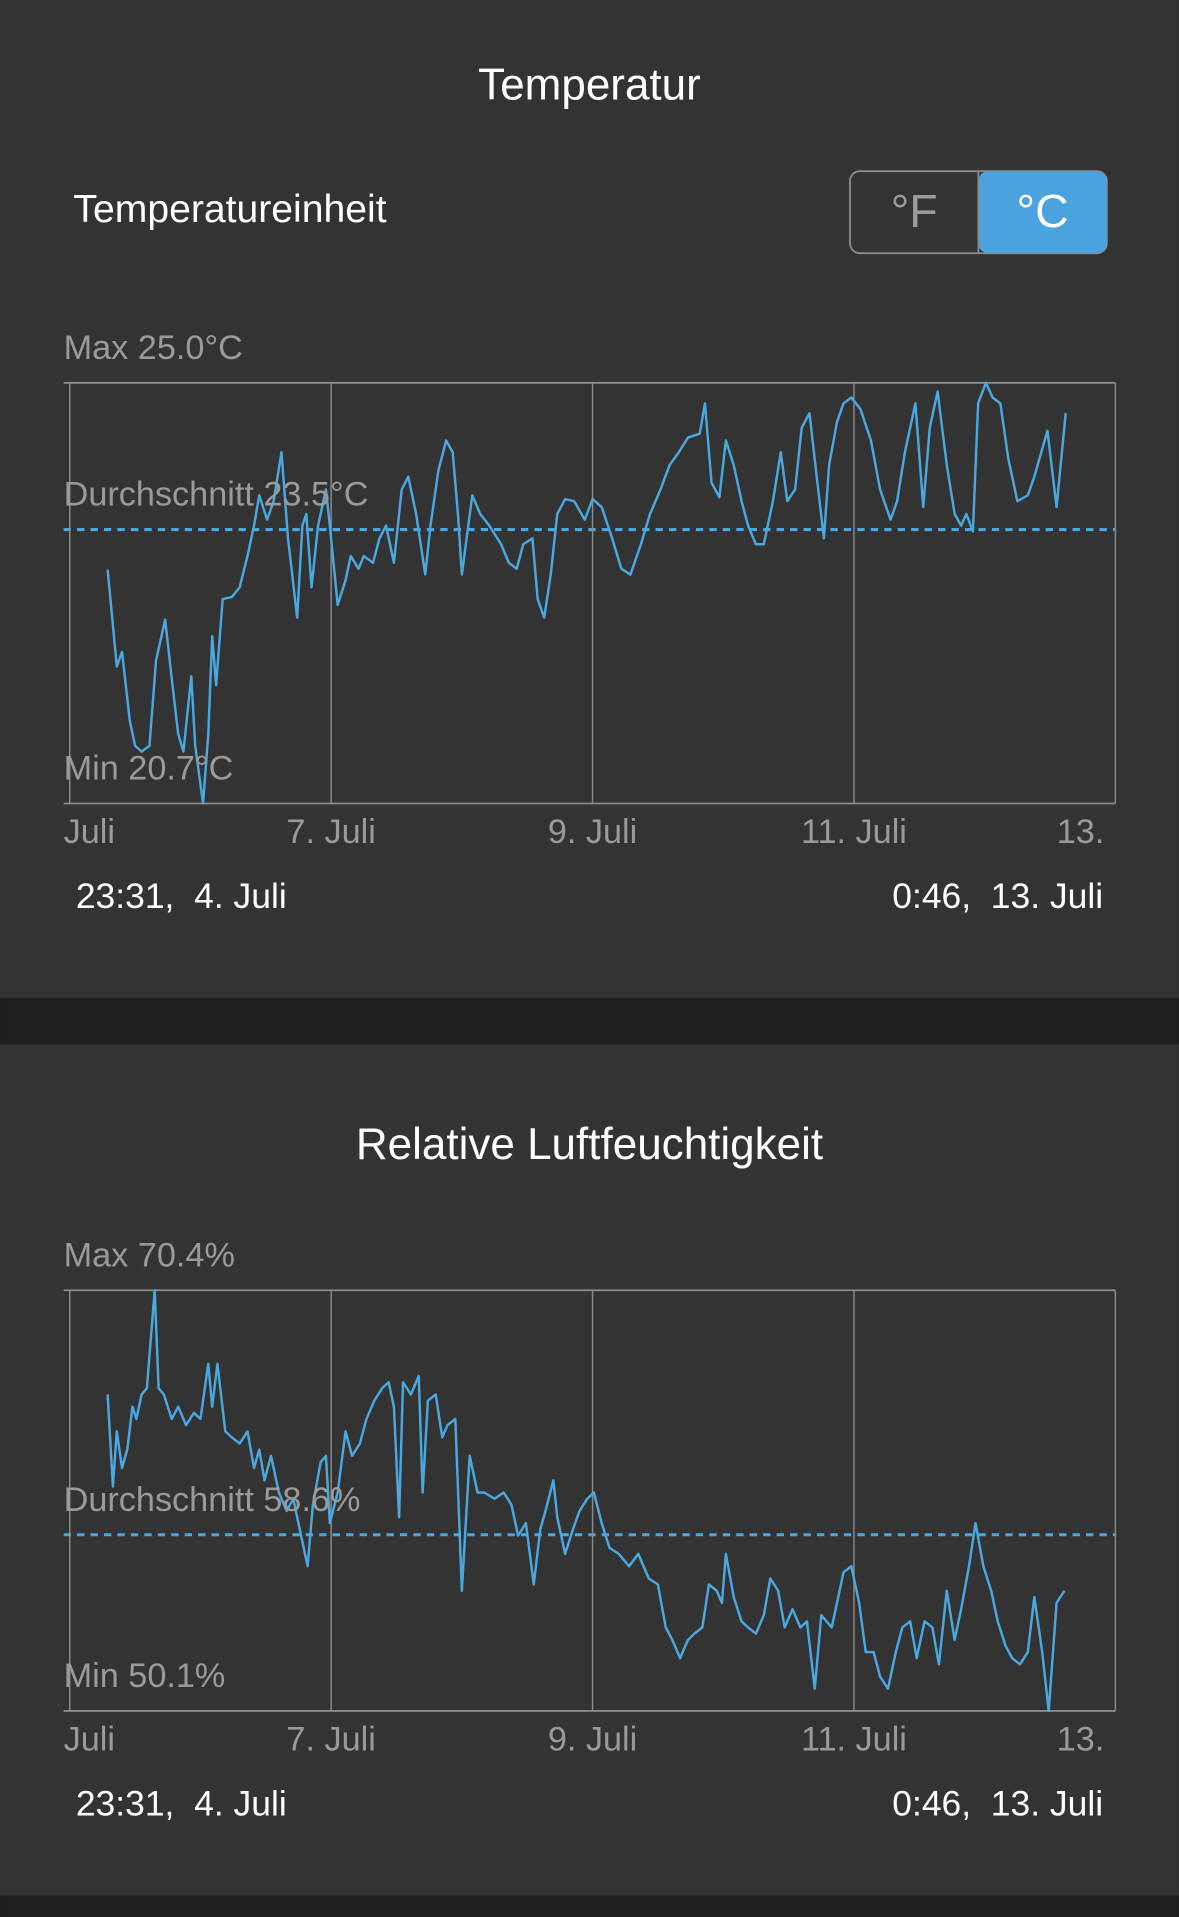 The width and height of the screenshot is (1179, 1917). What do you see at coordinates (216, 495) in the screenshot?
I see `y-tick-label: Durchschnitt 23.5°C` at bounding box center [216, 495].